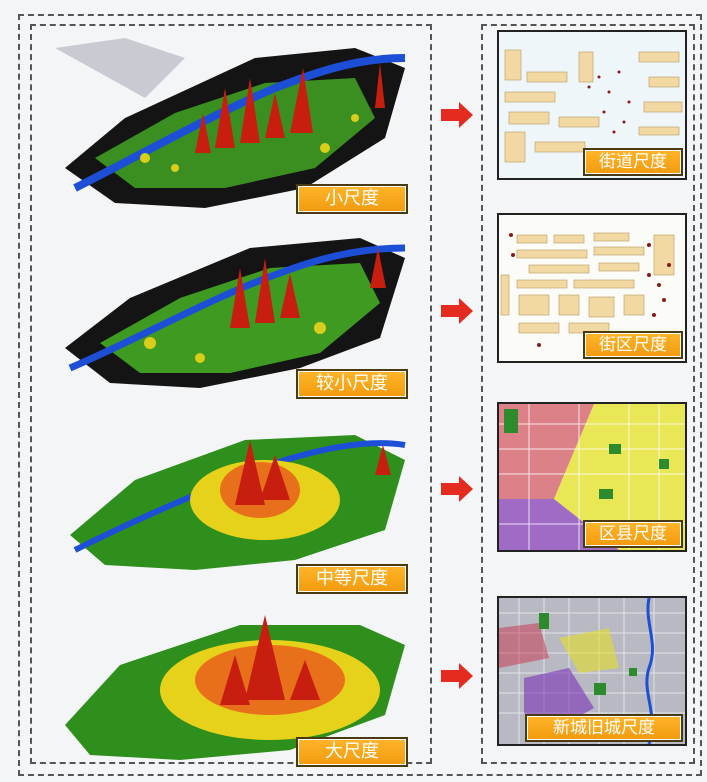  What do you see at coordinates (352, 579) in the screenshot?
I see `label-medium-scale: 中等尺度` at bounding box center [352, 579].